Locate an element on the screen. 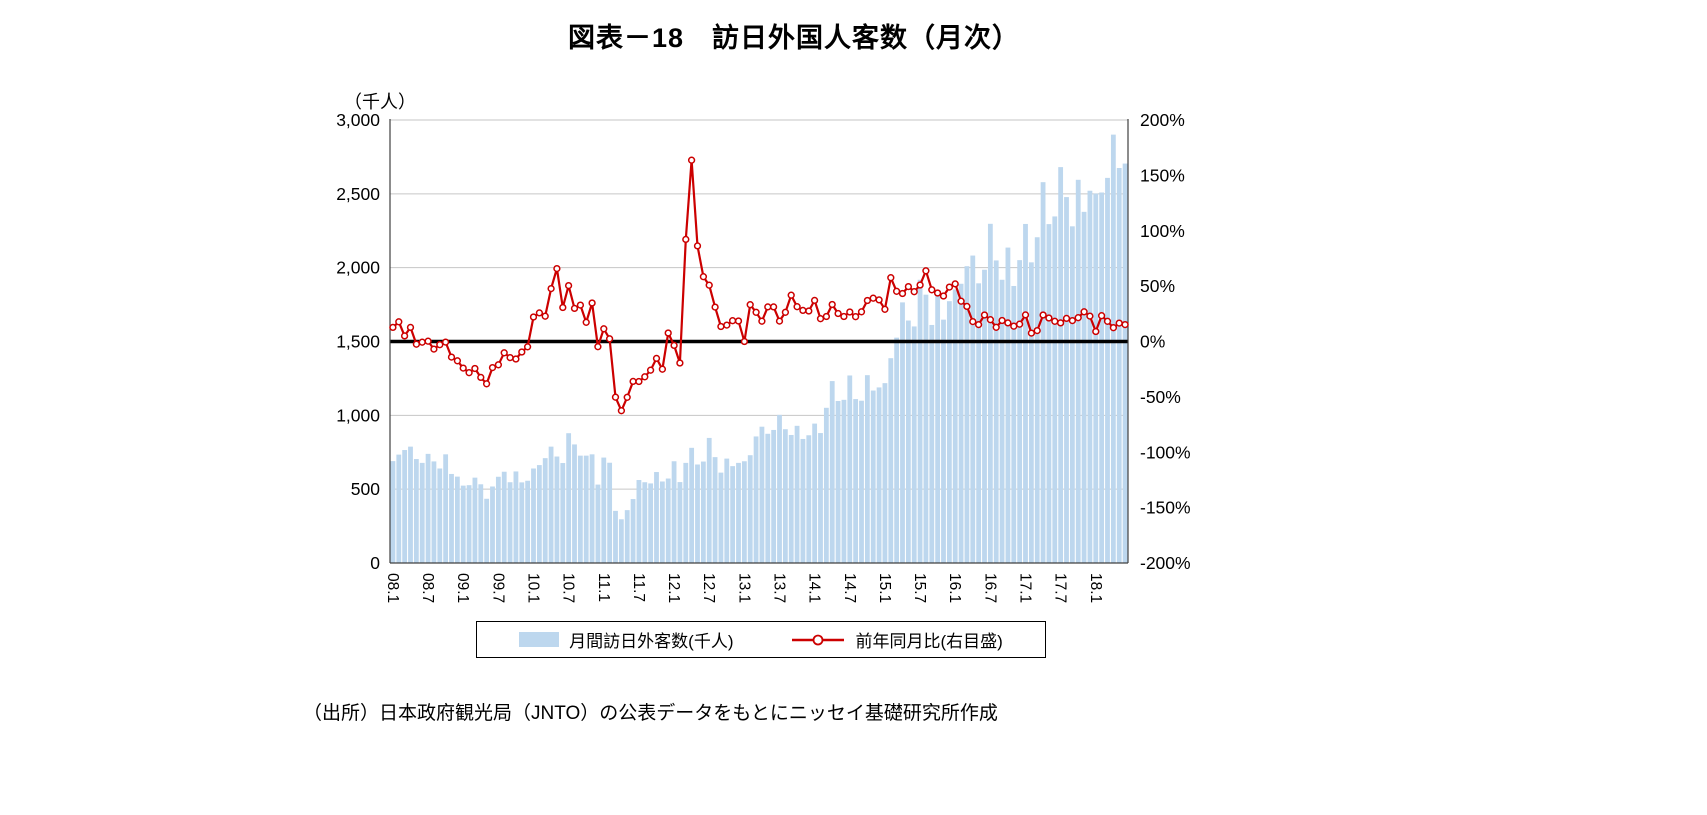 This screenshot has height=815, width=1707. svg-text: 10.1 is located at coordinates (533, 588).